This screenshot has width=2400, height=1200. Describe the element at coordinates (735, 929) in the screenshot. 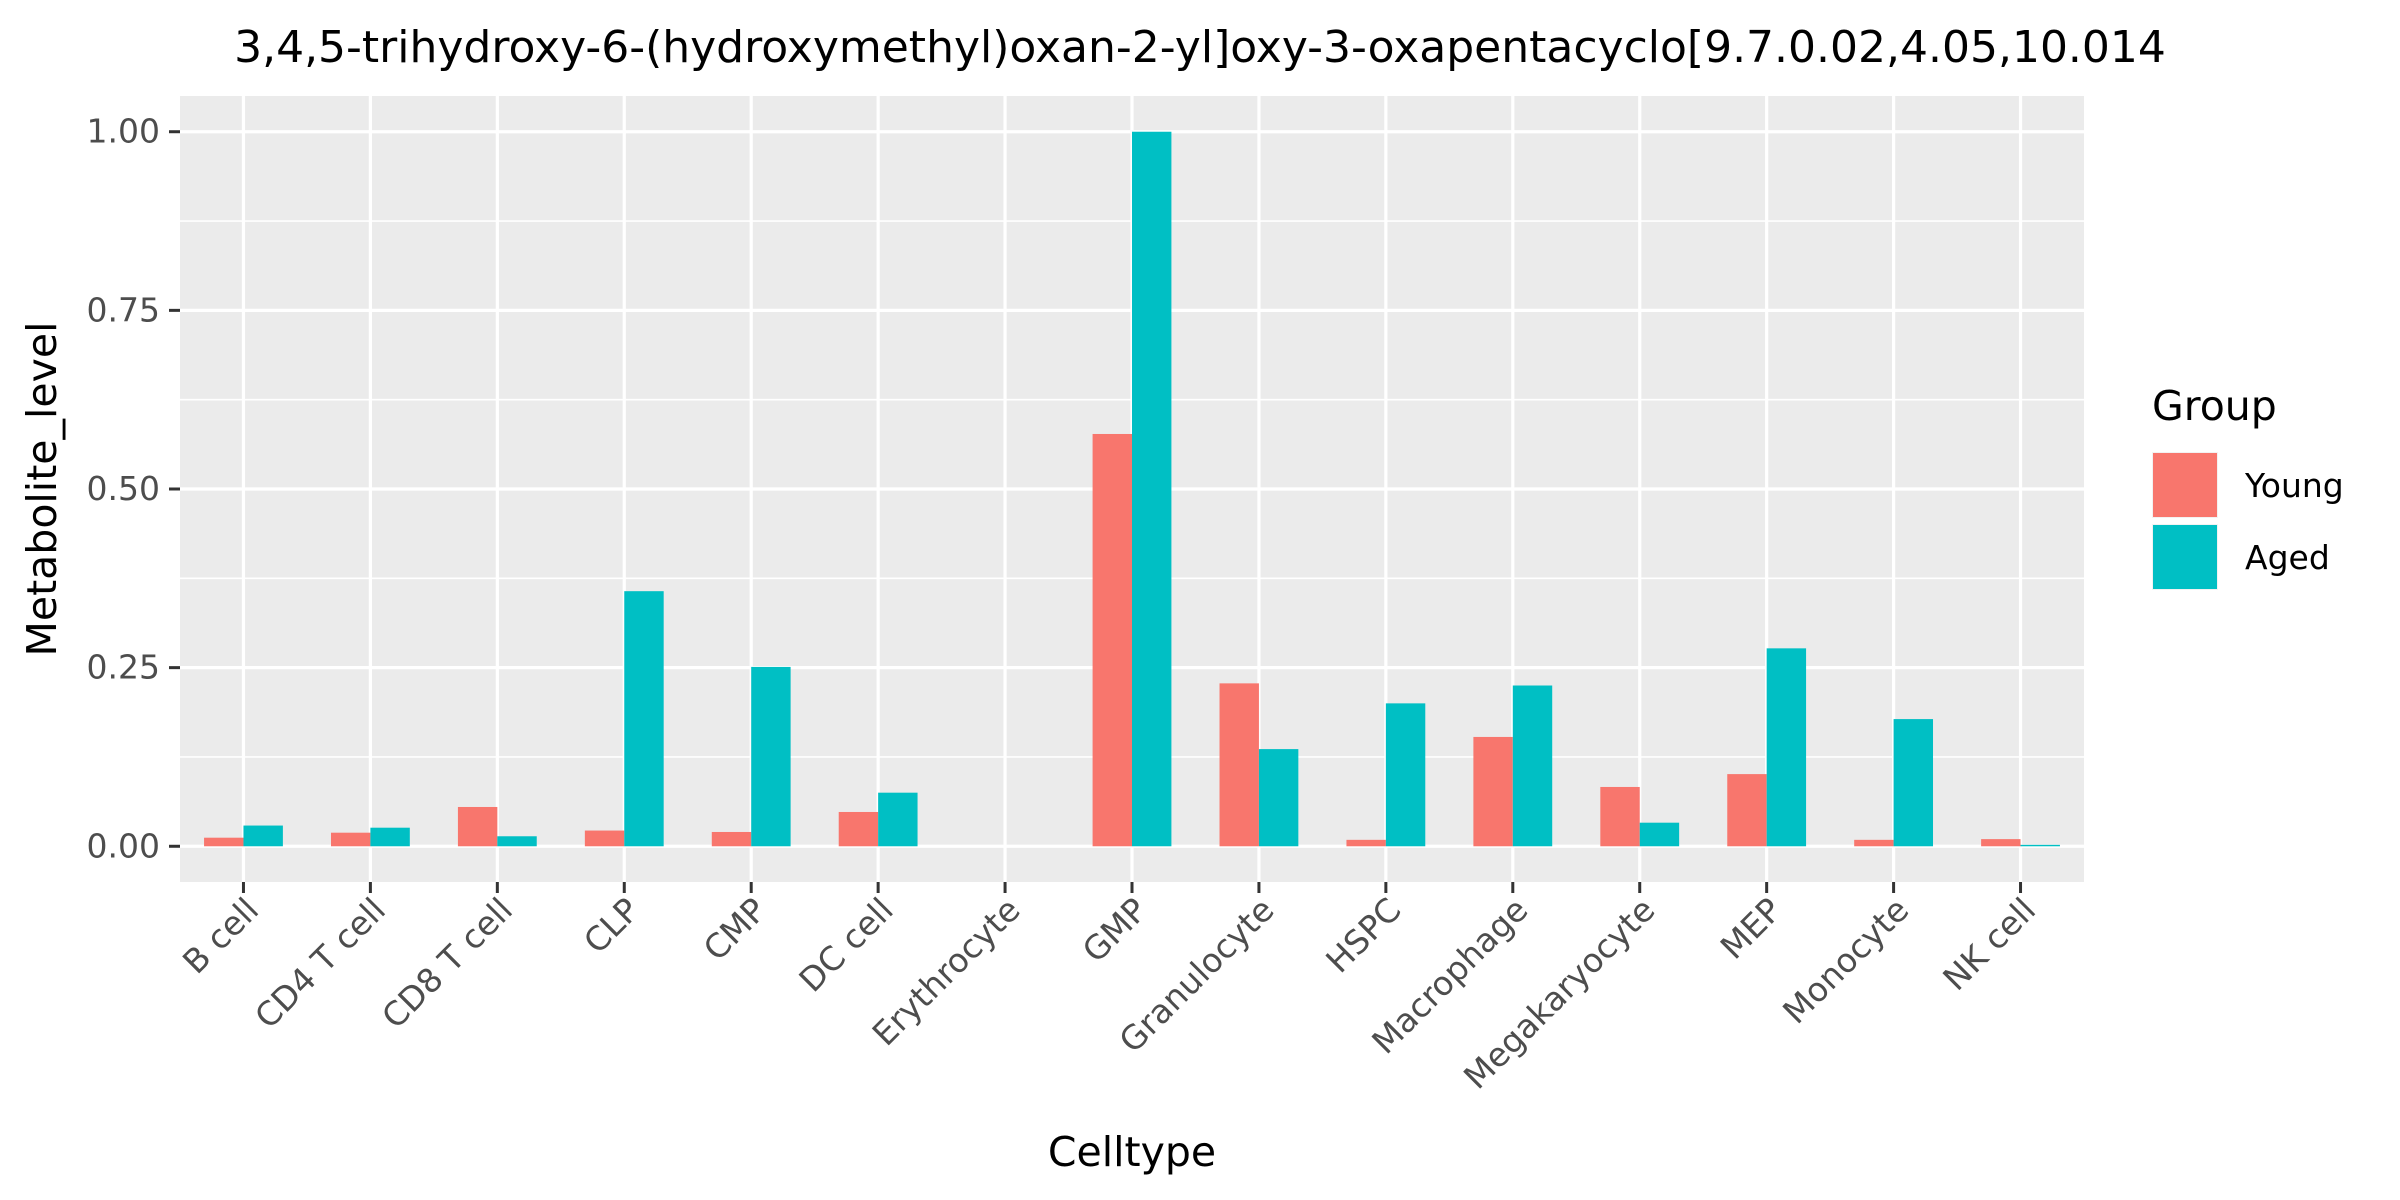

I see `x-tick-label: CMP` at that location.